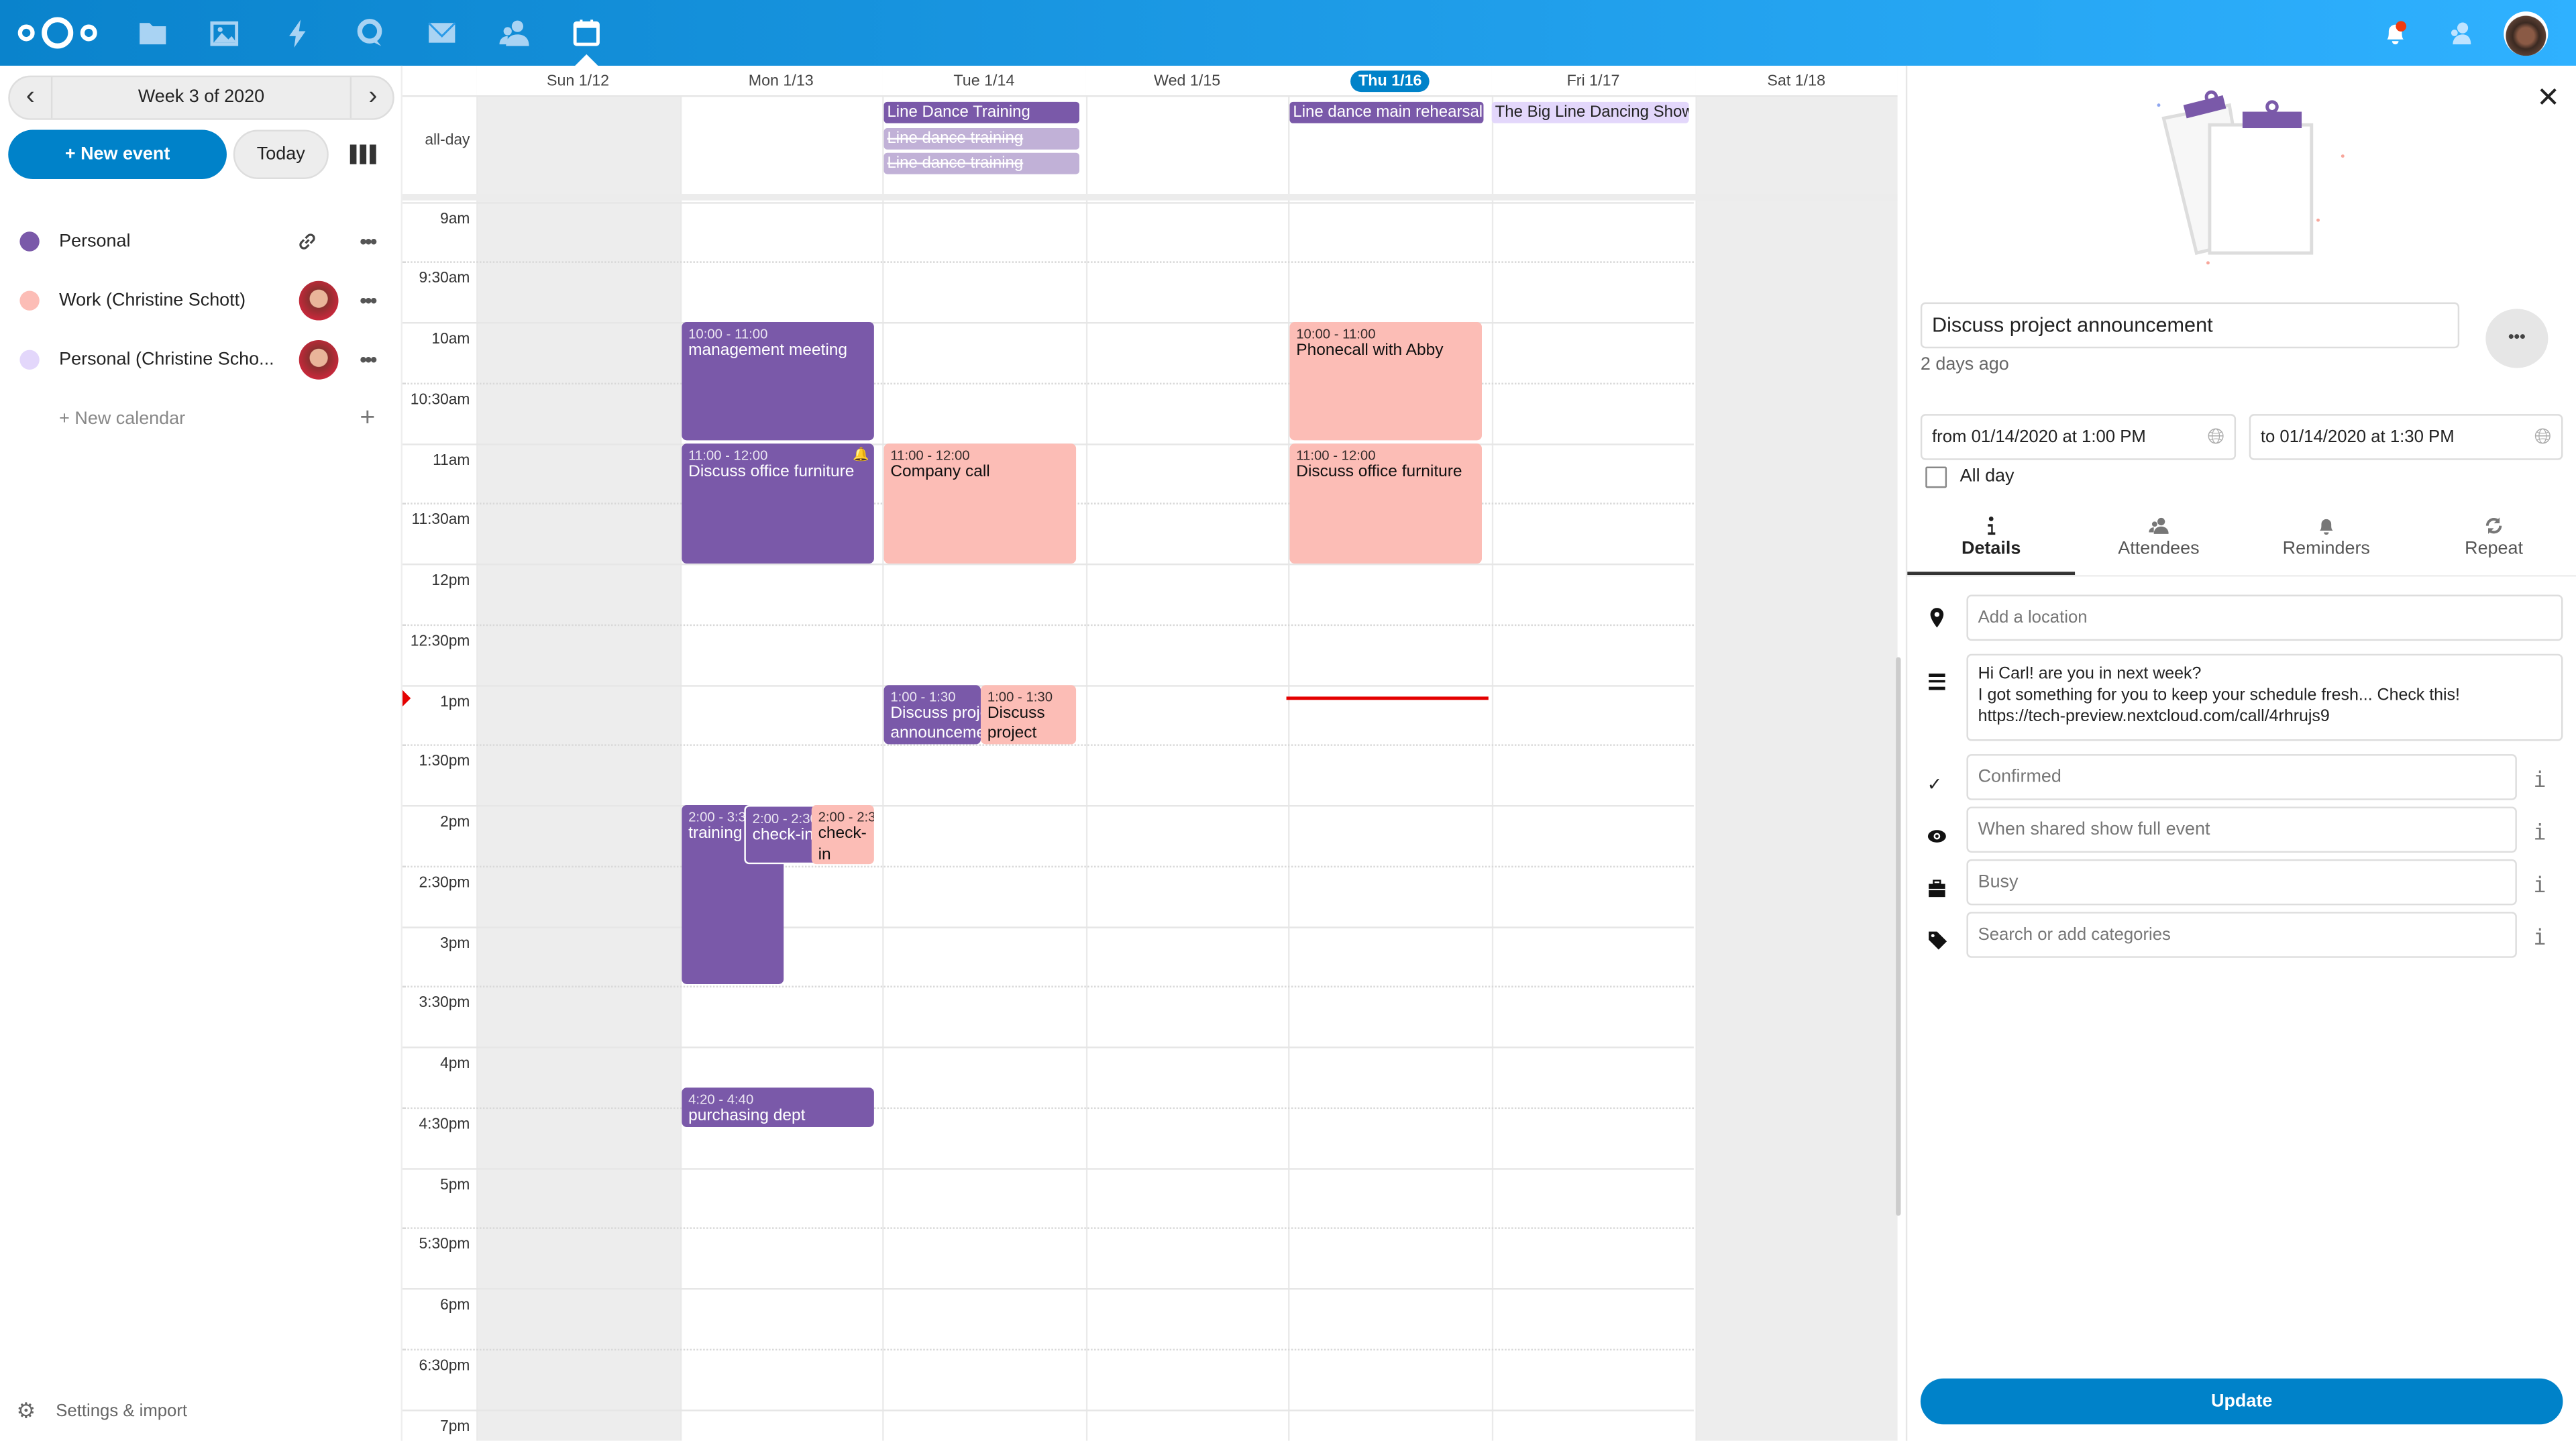 Image resolution: width=2576 pixels, height=1441 pixels. What do you see at coordinates (2078, 437) in the screenshot?
I see `start-datetime-input: from 01/14/2020 at 1:00 PM 🌐︎` at bounding box center [2078, 437].